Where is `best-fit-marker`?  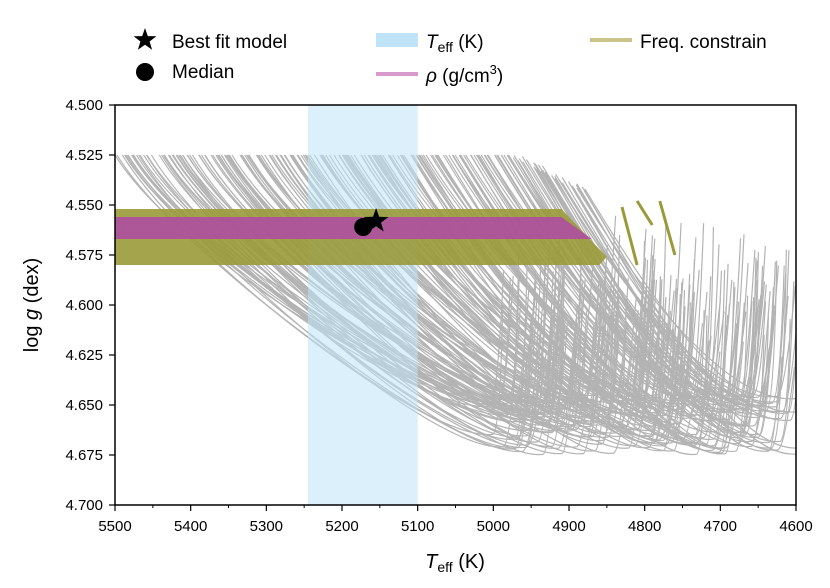
best-fit-marker is located at coordinates (376, 220).